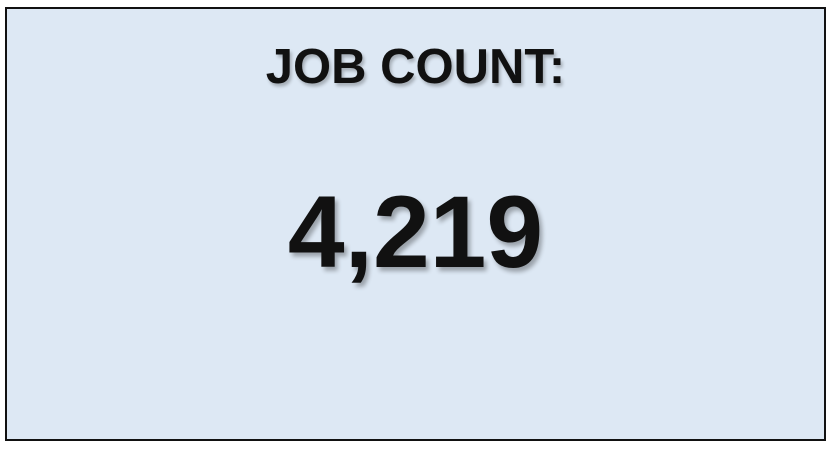  I want to click on job-count-label: JOB COUNT:, so click(415, 67).